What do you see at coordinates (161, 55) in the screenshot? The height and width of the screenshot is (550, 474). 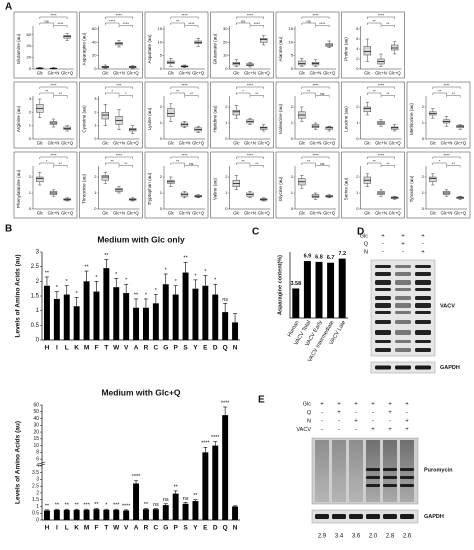 I see `y-tick-label: 5` at bounding box center [161, 55].